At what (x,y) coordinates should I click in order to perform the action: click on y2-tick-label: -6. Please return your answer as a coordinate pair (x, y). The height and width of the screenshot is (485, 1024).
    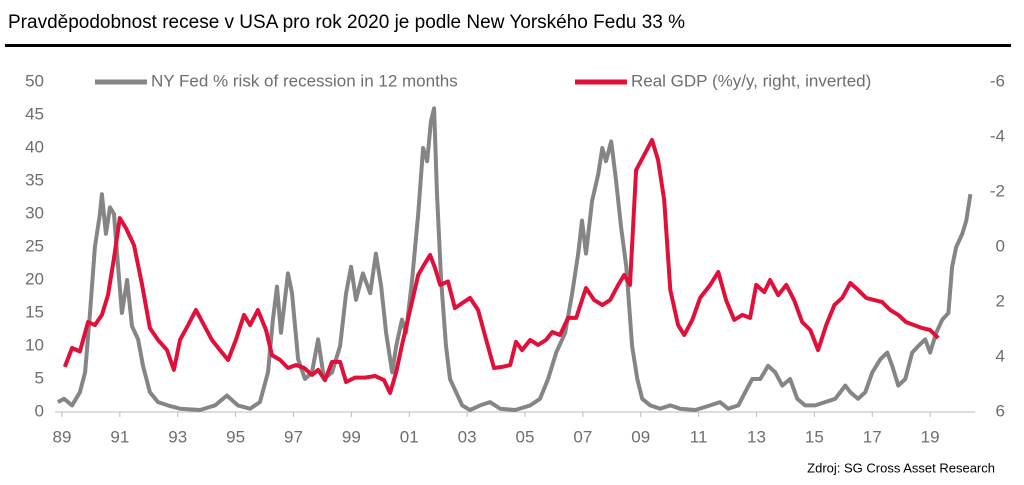
    Looking at the image, I should click on (997, 80).